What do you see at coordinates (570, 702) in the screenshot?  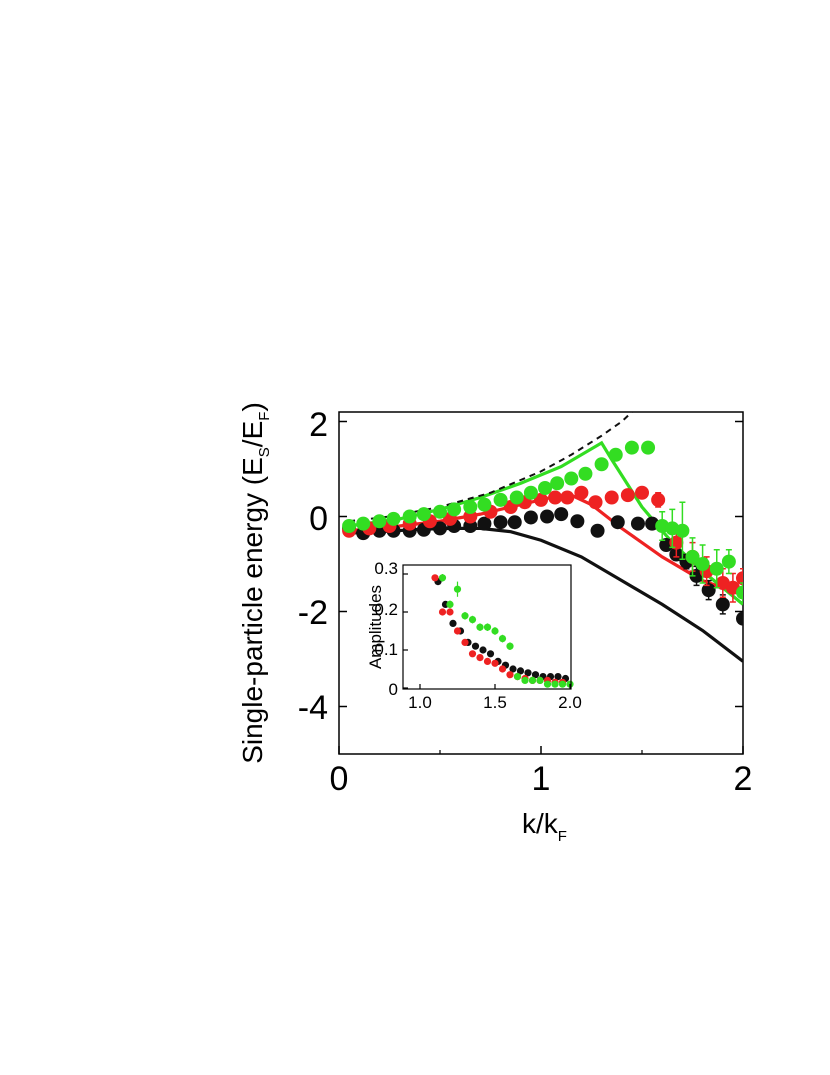 I see `inset-x-tick-label-2: 2.0` at bounding box center [570, 702].